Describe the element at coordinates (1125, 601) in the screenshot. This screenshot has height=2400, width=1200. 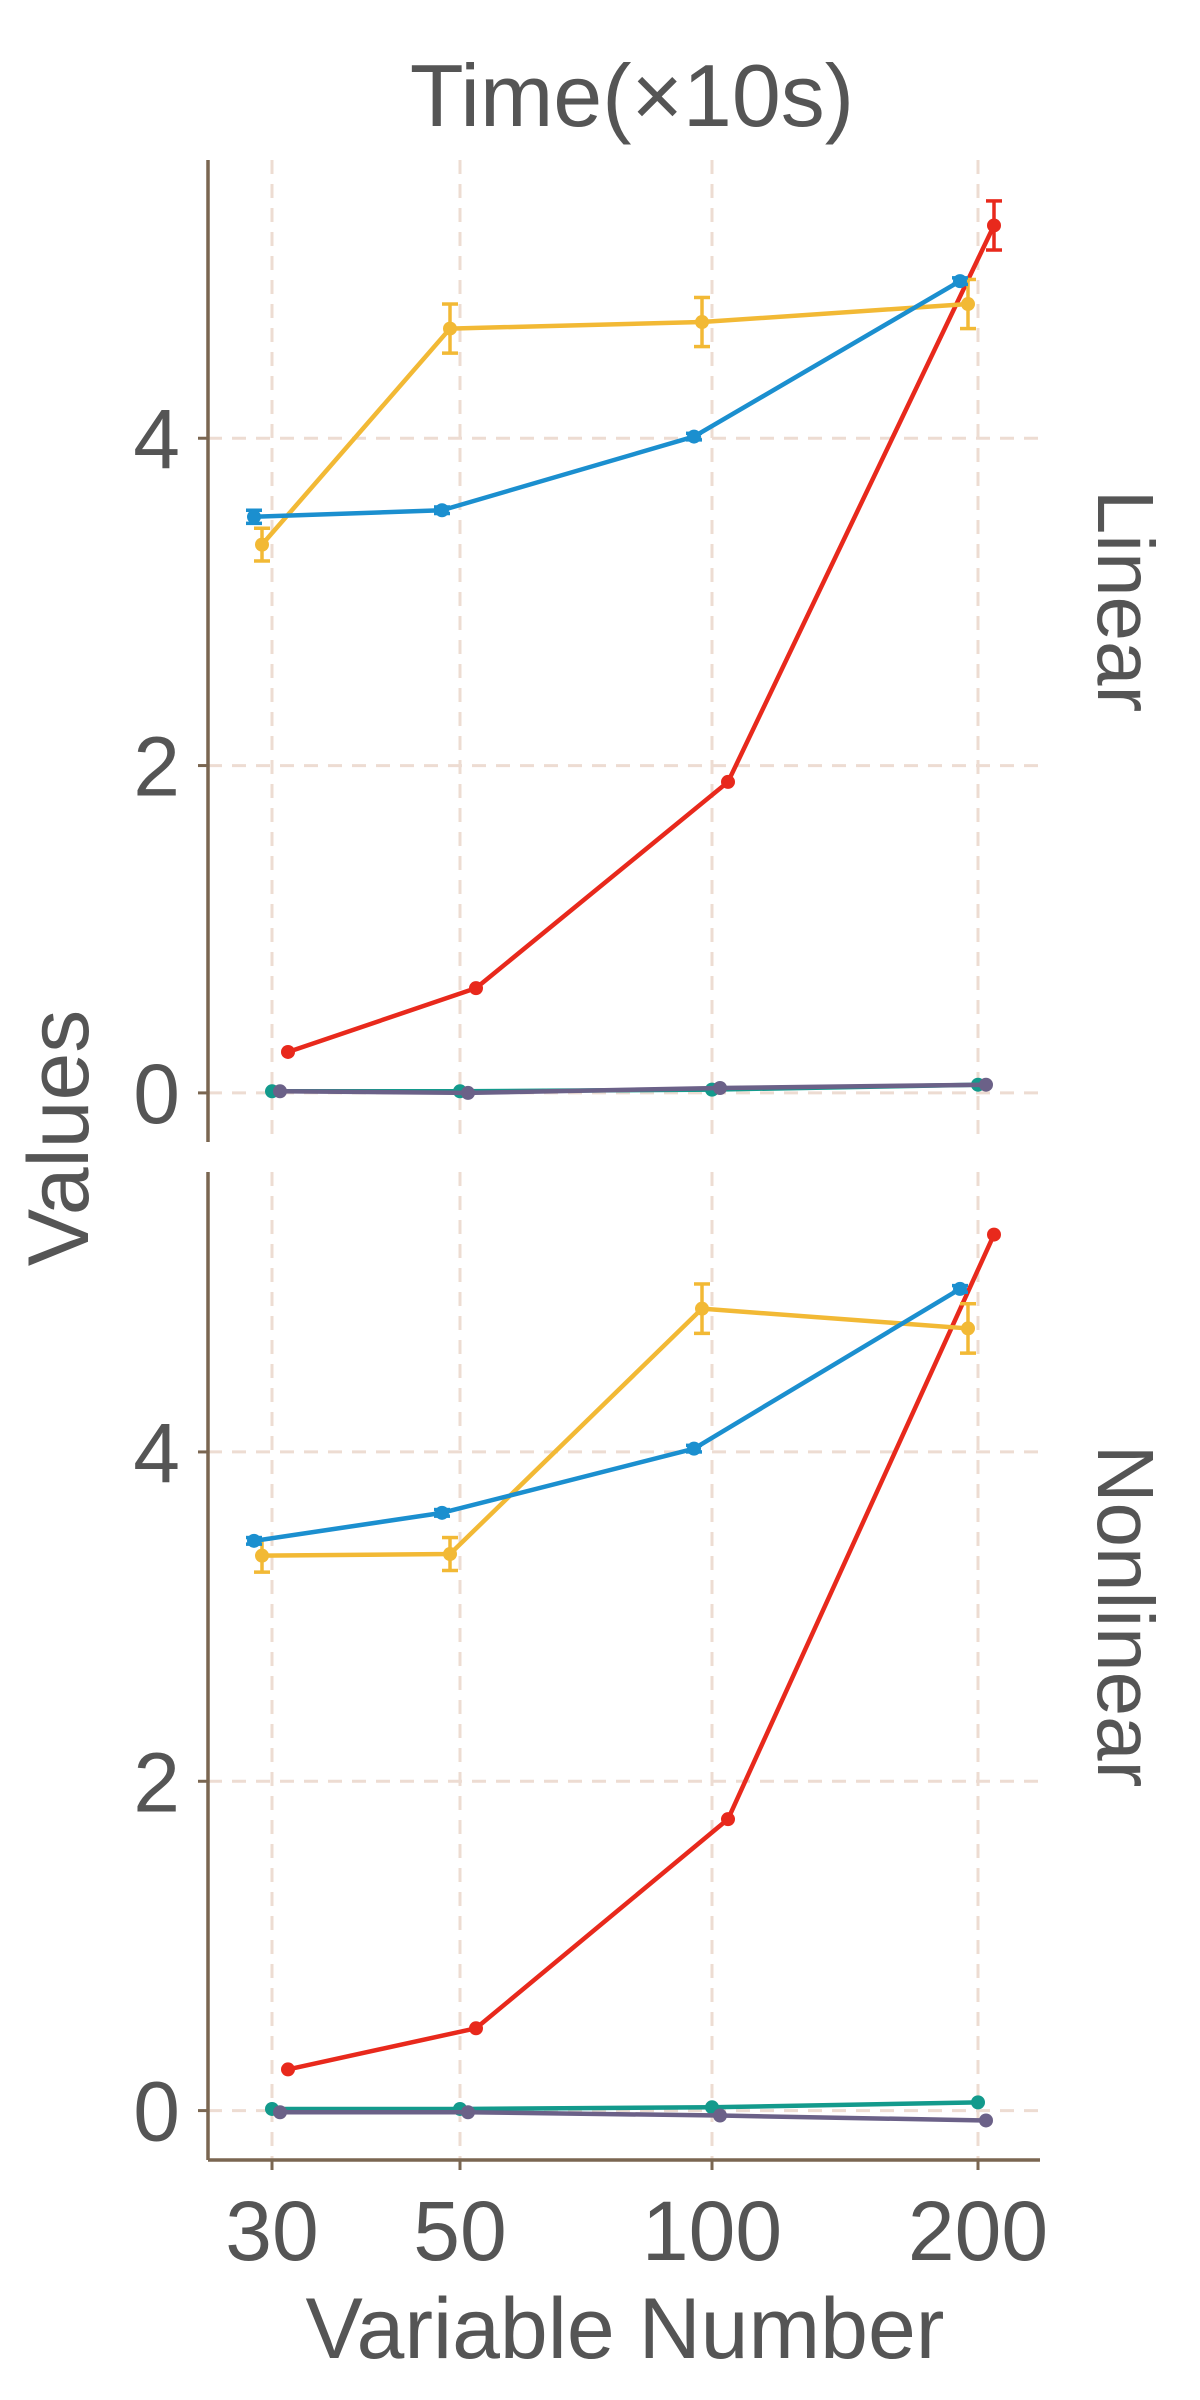
I see `facet-label-linear: Linear` at that location.